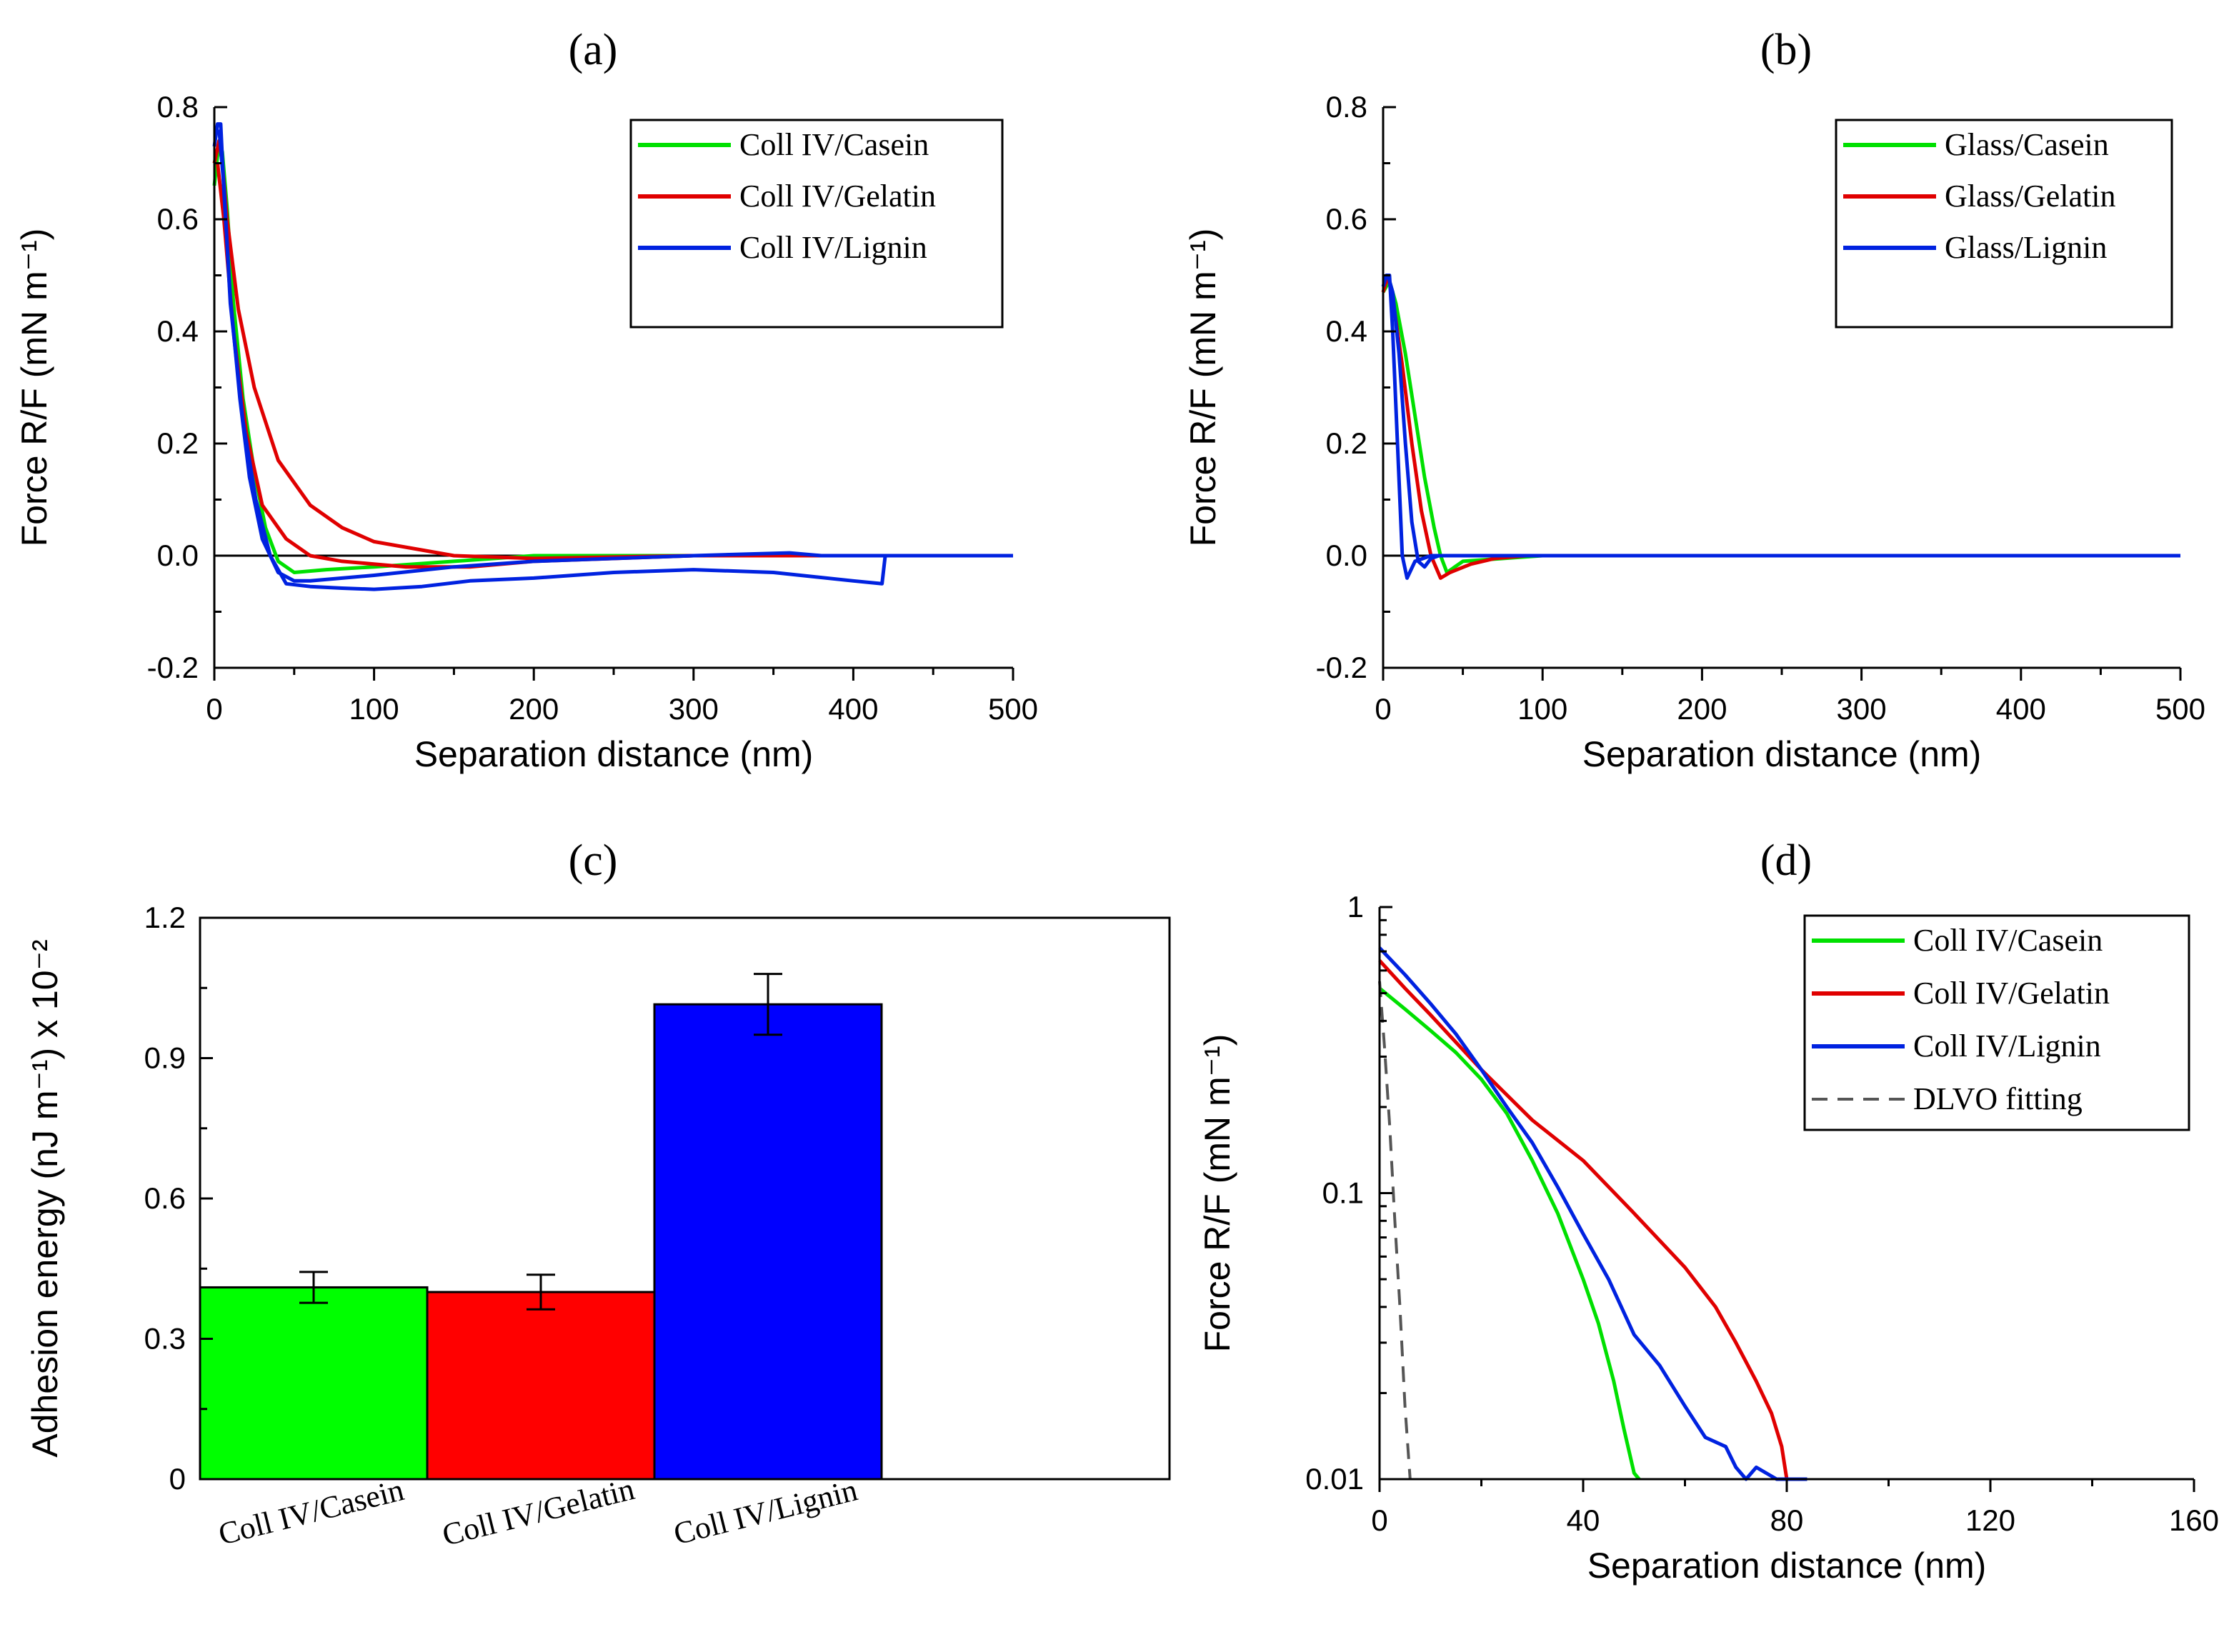 The height and width of the screenshot is (1652, 2239). I want to click on x-tick-label: 40, so click(1583, 1520).